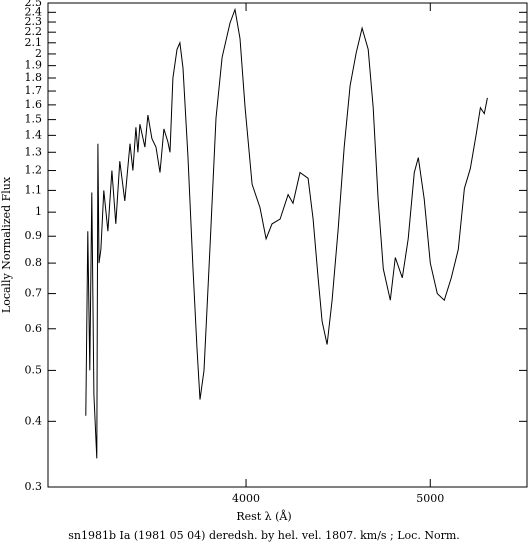  What do you see at coordinates (34, 21) in the screenshot?
I see `y-tick-label: 2.3` at bounding box center [34, 21].